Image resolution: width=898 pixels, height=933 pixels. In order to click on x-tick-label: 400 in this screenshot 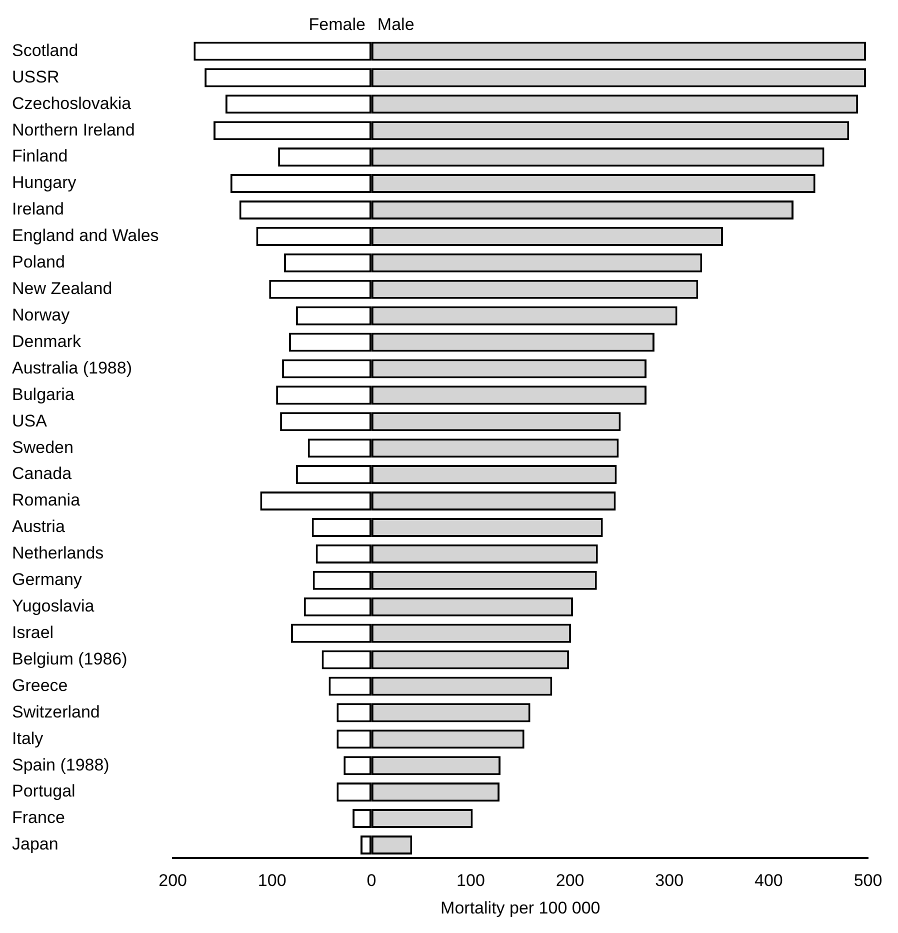, I will do `click(768, 880)`.